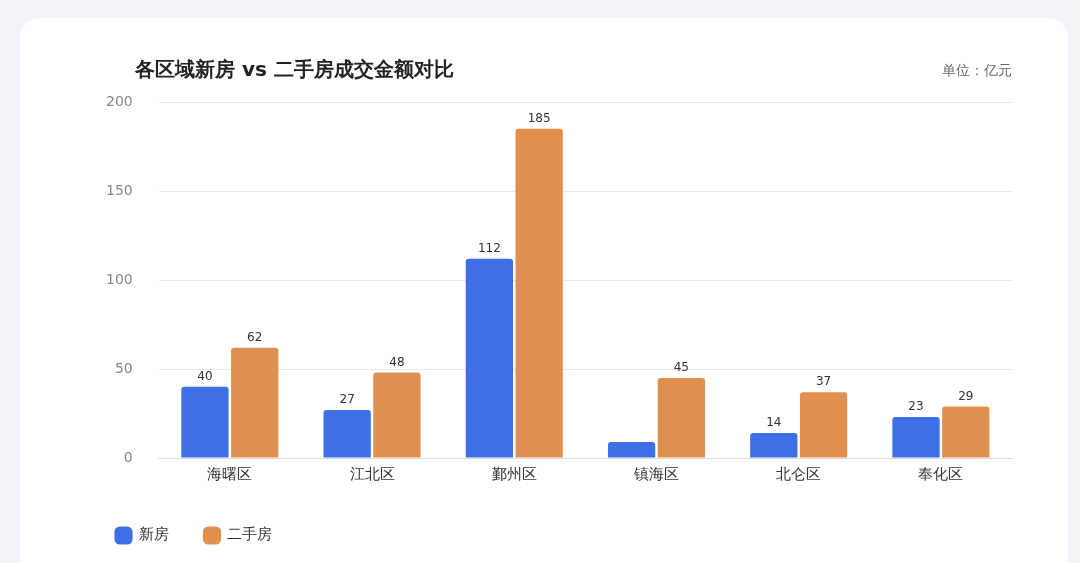 The width and height of the screenshot is (1080, 563). I want to click on data-label: 40, so click(205, 375).